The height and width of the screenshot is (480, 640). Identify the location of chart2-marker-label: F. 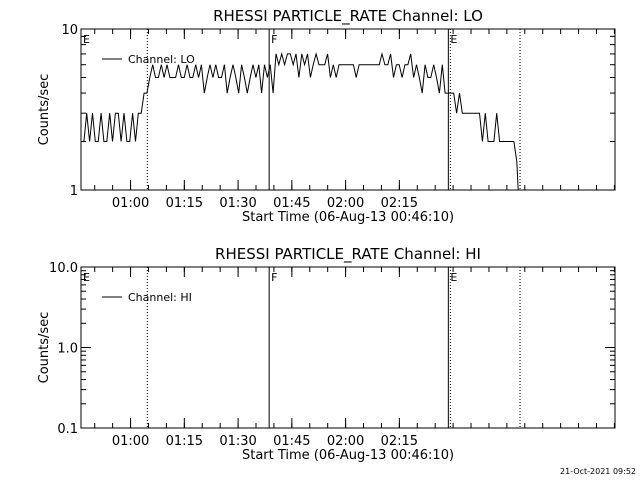
(274, 277).